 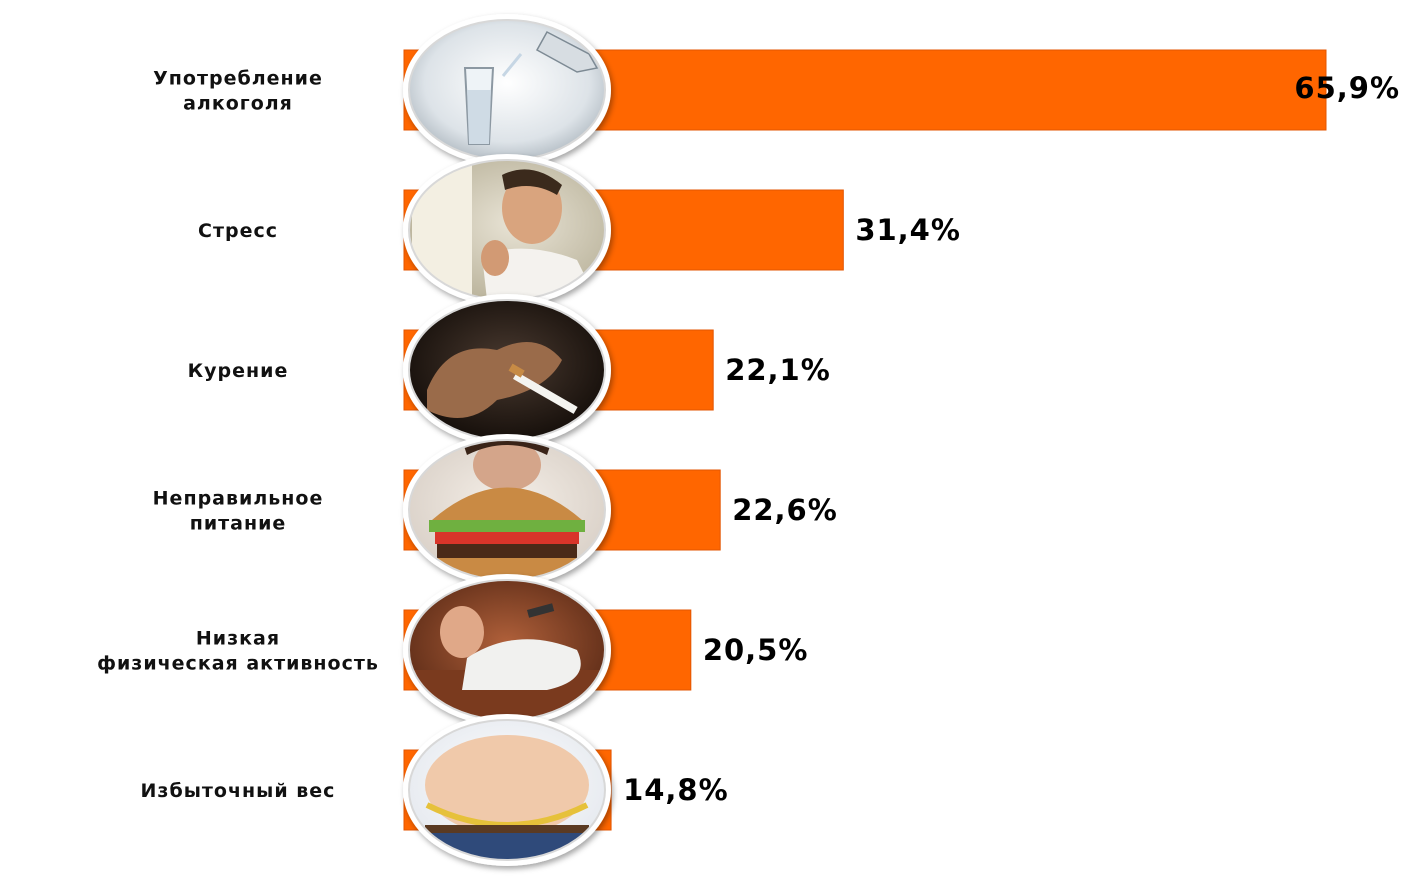 What do you see at coordinates (676, 790) in the screenshot?
I see `value-label-5: 14,8%` at bounding box center [676, 790].